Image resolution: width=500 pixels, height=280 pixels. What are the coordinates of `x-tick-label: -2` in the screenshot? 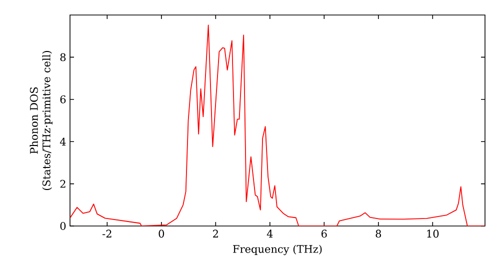 It's located at (107, 234).